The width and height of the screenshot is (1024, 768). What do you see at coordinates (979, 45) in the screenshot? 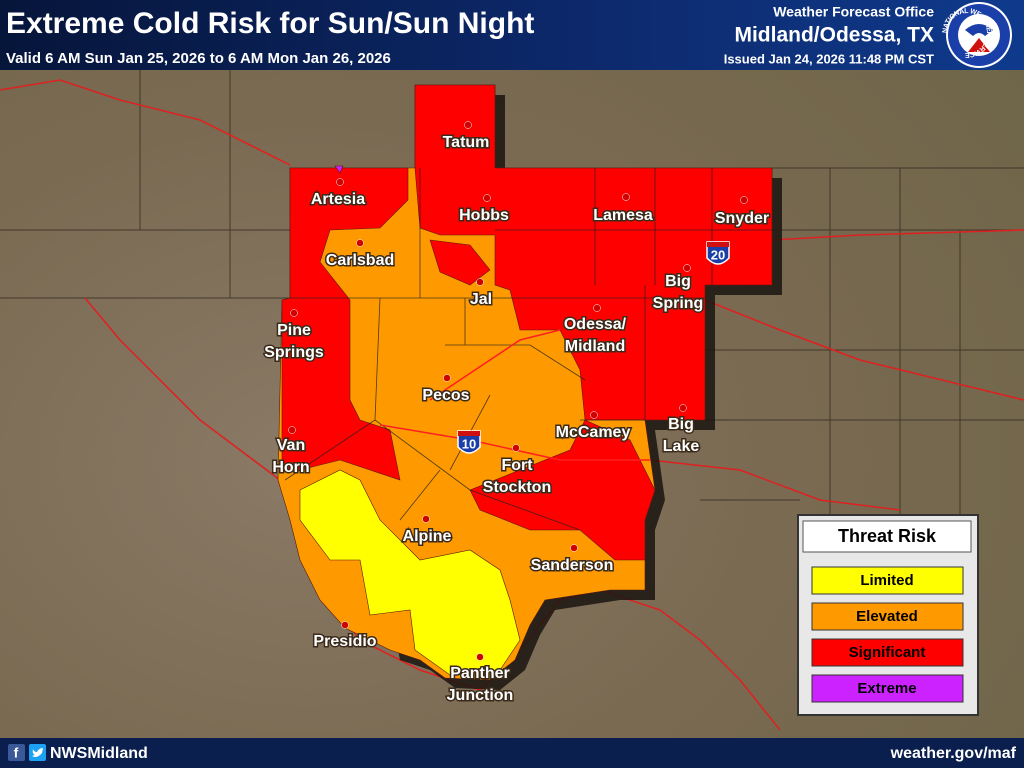
I see `logo-storm` at bounding box center [979, 45].